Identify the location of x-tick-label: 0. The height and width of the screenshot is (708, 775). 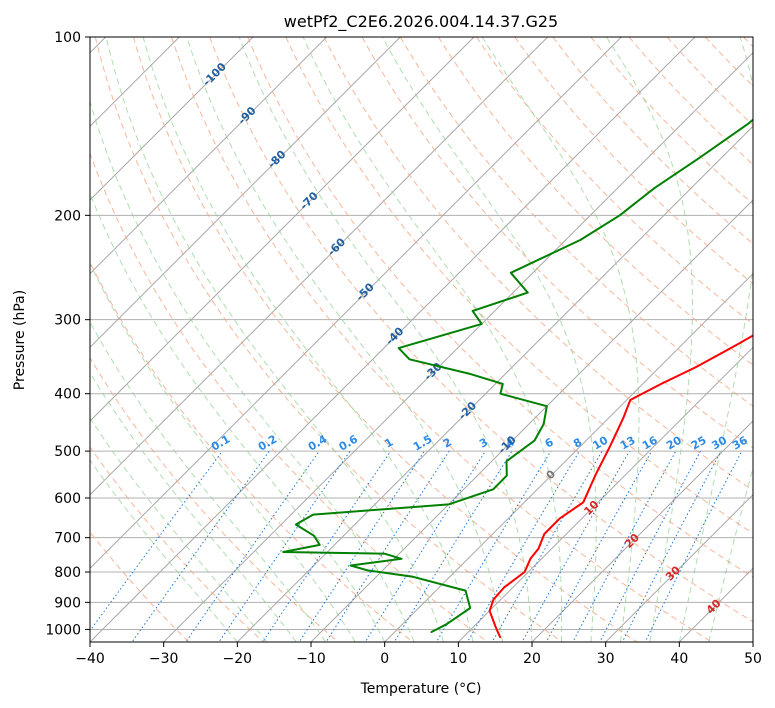
(384, 659).